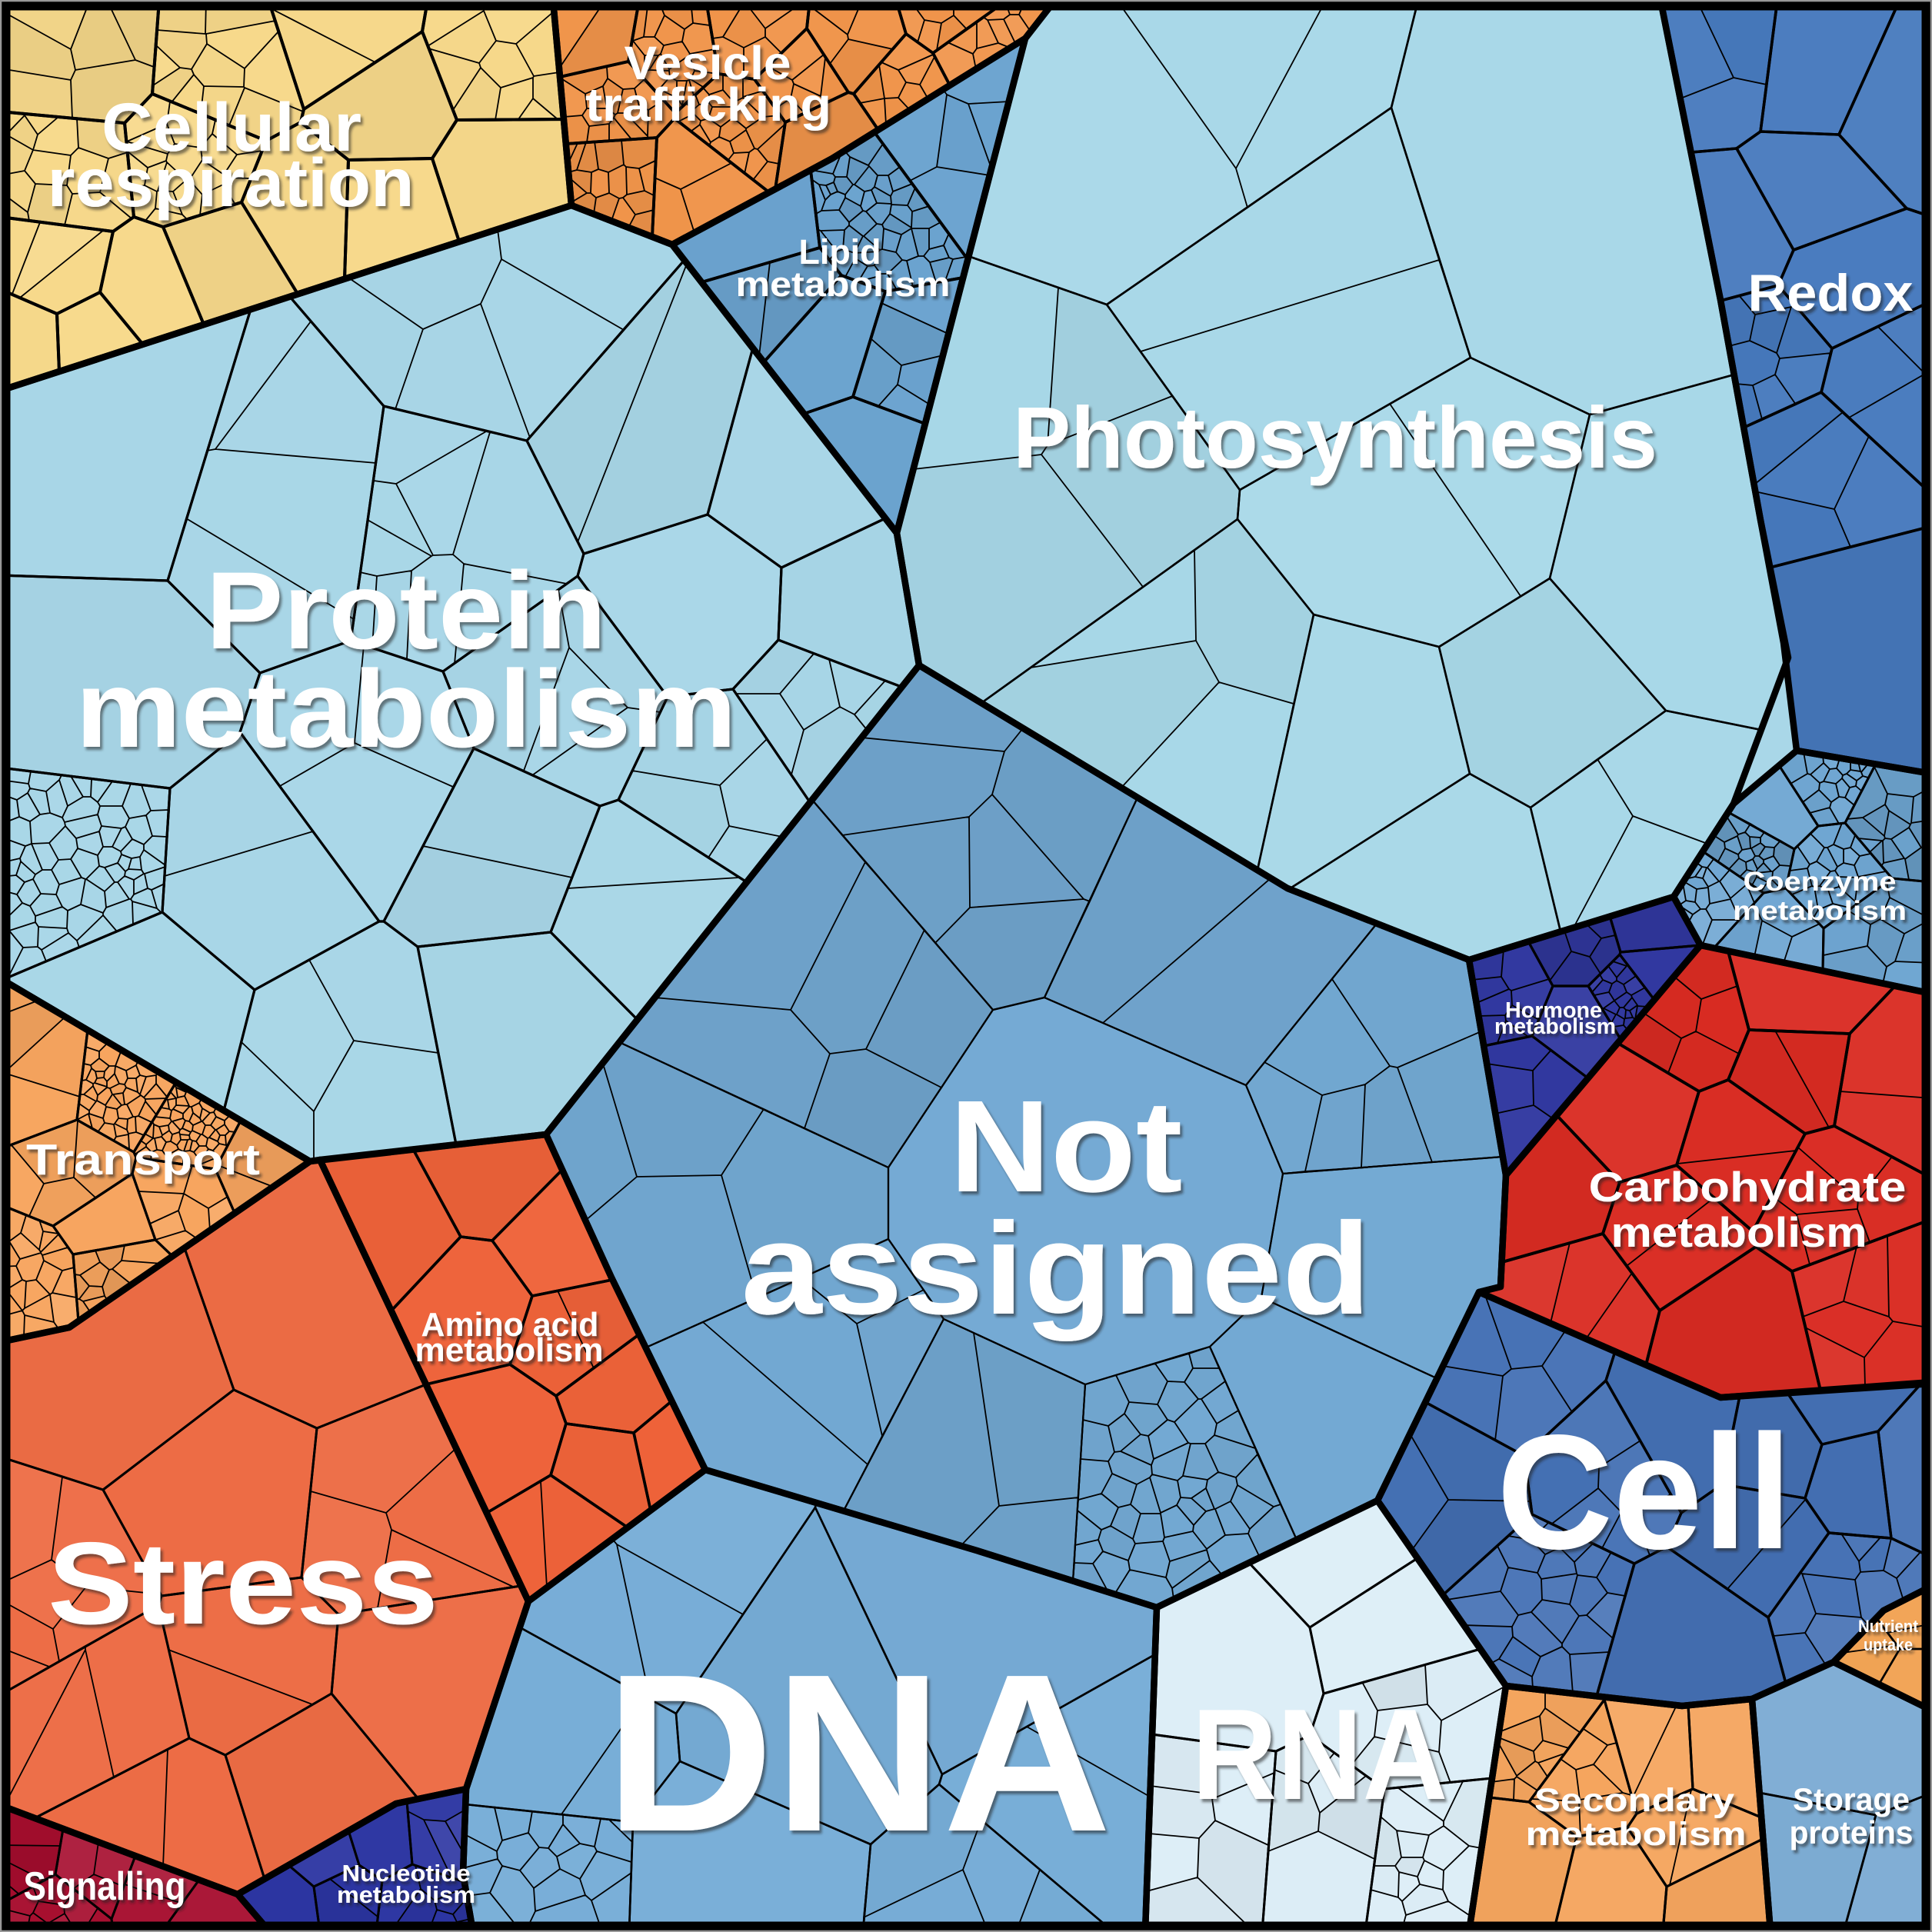 The height and width of the screenshot is (1932, 1932). Describe the element at coordinates (1831, 293) in the screenshot. I see `svg-text: Redox` at that location.